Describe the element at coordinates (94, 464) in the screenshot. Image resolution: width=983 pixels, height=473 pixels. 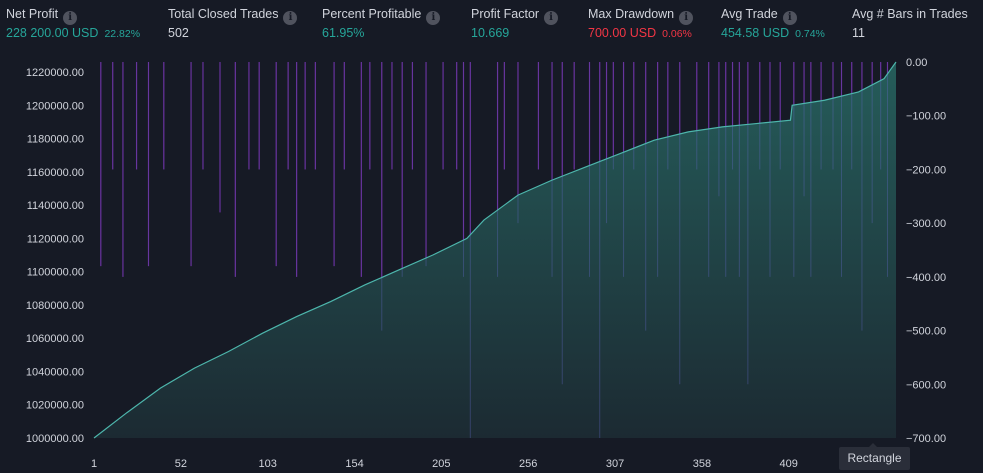
I see `x-axis-tick-label: 1` at that location.